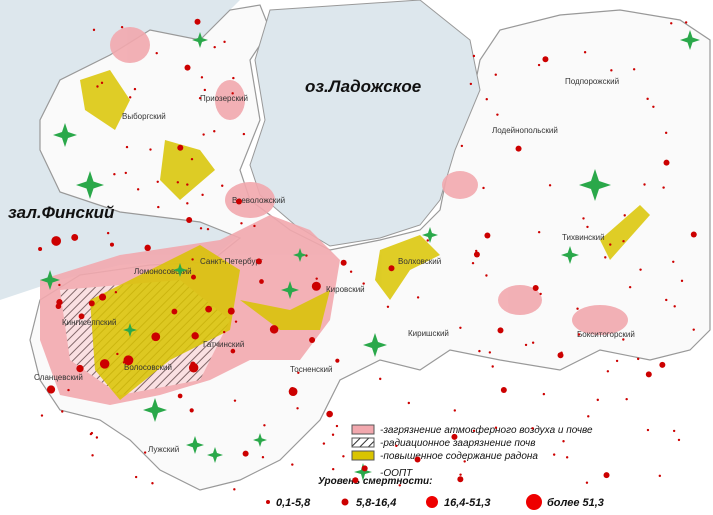  Describe the element at coordinates (163, 271) in the screenshot. I see `district-label: Ломоносовский` at that location.